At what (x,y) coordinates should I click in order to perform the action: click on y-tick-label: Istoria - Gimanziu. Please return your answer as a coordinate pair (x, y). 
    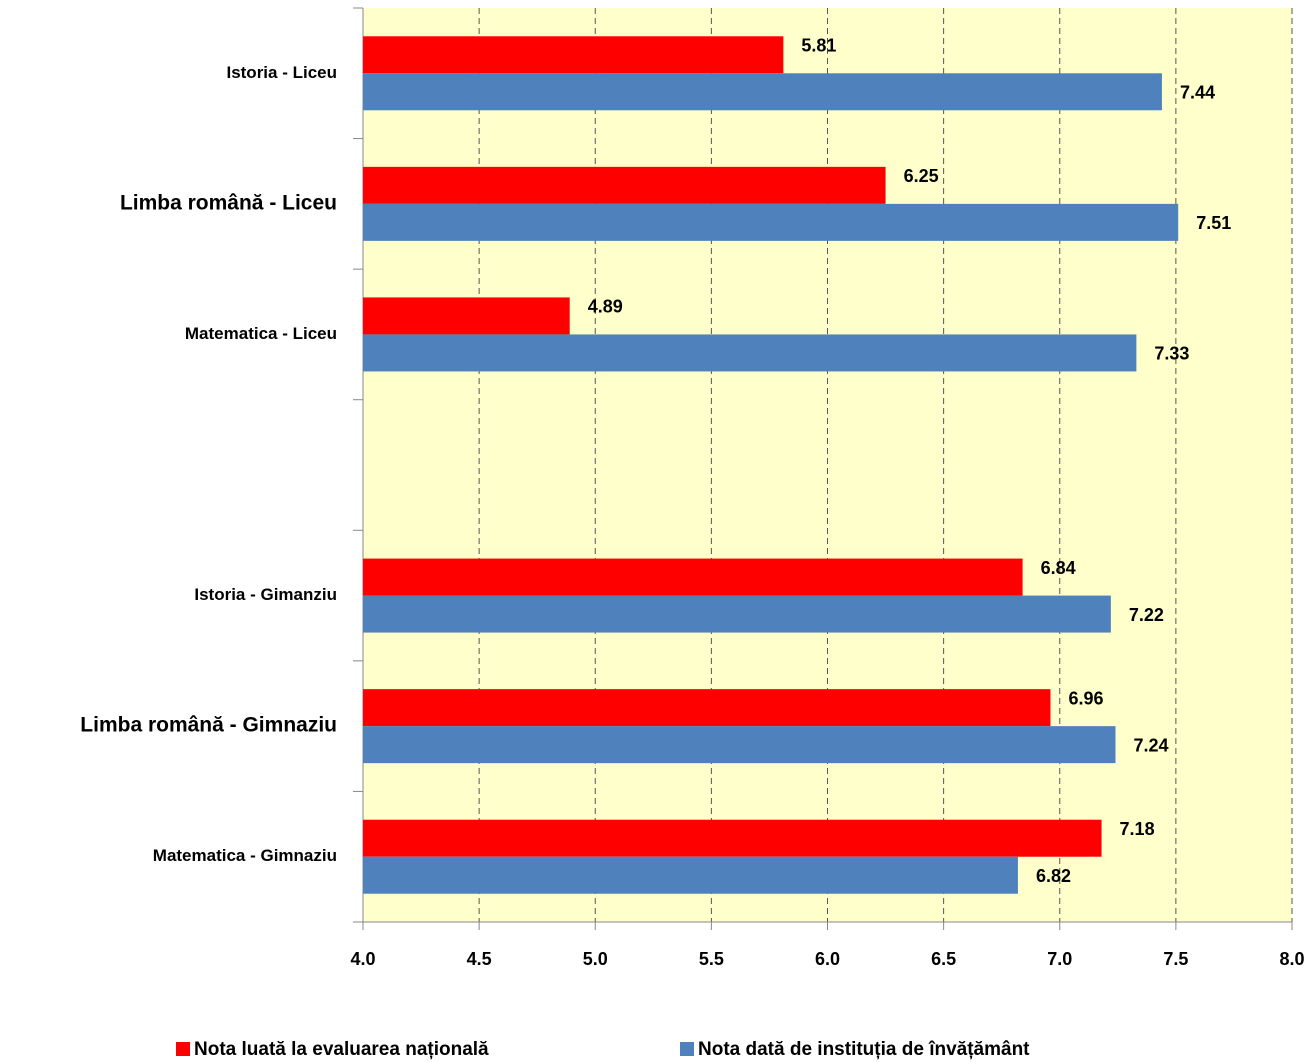
    Looking at the image, I should click on (265, 594).